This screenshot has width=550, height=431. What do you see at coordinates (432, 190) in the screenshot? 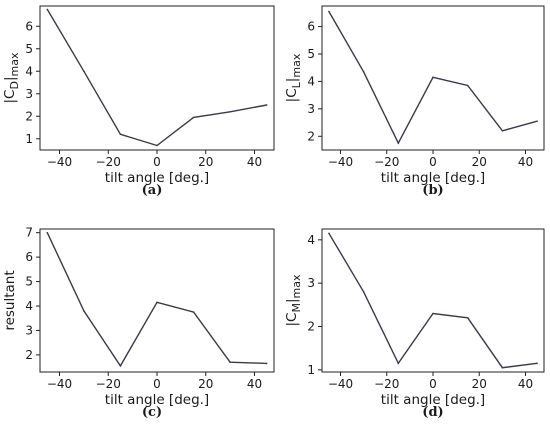
I see `panel-label: (b)` at bounding box center [432, 190].